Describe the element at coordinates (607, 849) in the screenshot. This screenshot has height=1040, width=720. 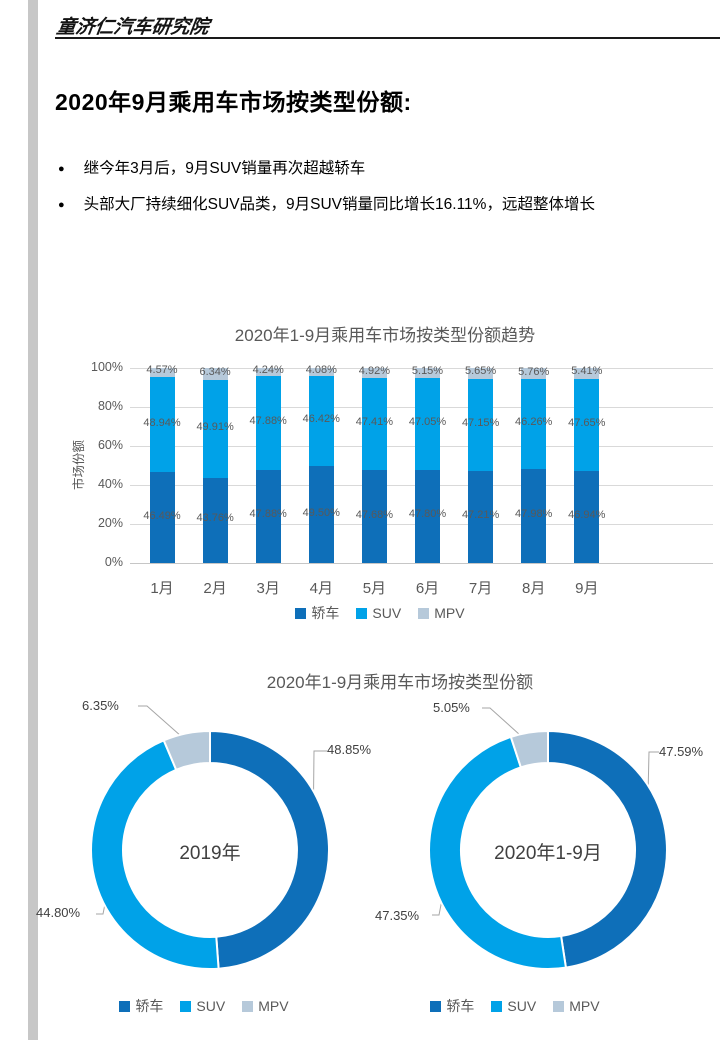
I see `donut-slice-轿车` at that location.